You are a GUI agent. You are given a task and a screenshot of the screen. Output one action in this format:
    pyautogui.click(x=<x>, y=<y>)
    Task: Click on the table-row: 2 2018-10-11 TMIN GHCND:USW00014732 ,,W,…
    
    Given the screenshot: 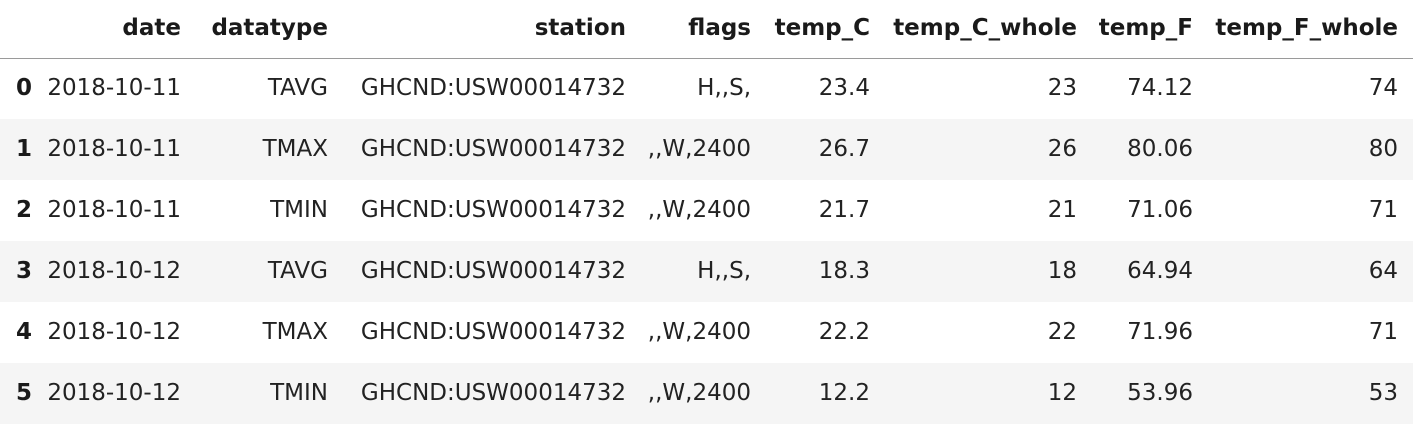 What is the action you would take?
    pyautogui.click(x=706, y=210)
    